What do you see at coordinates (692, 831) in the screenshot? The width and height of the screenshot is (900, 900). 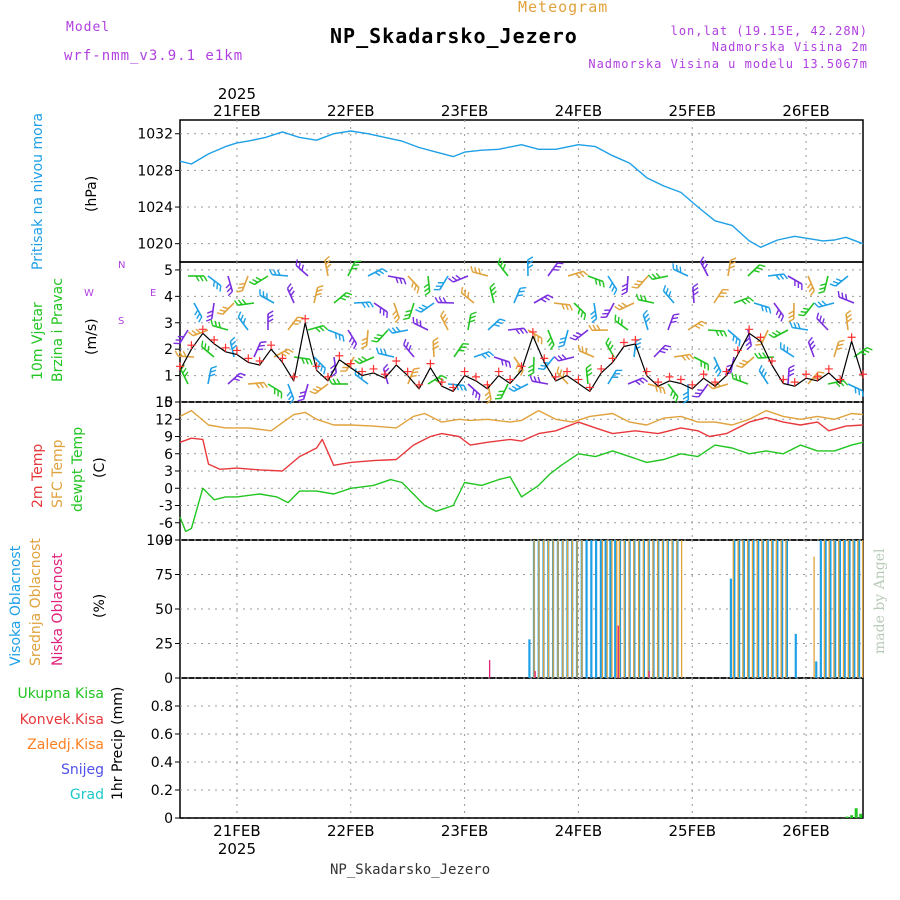 I see `bottom-date-label: 25FEB` at bounding box center [692, 831].